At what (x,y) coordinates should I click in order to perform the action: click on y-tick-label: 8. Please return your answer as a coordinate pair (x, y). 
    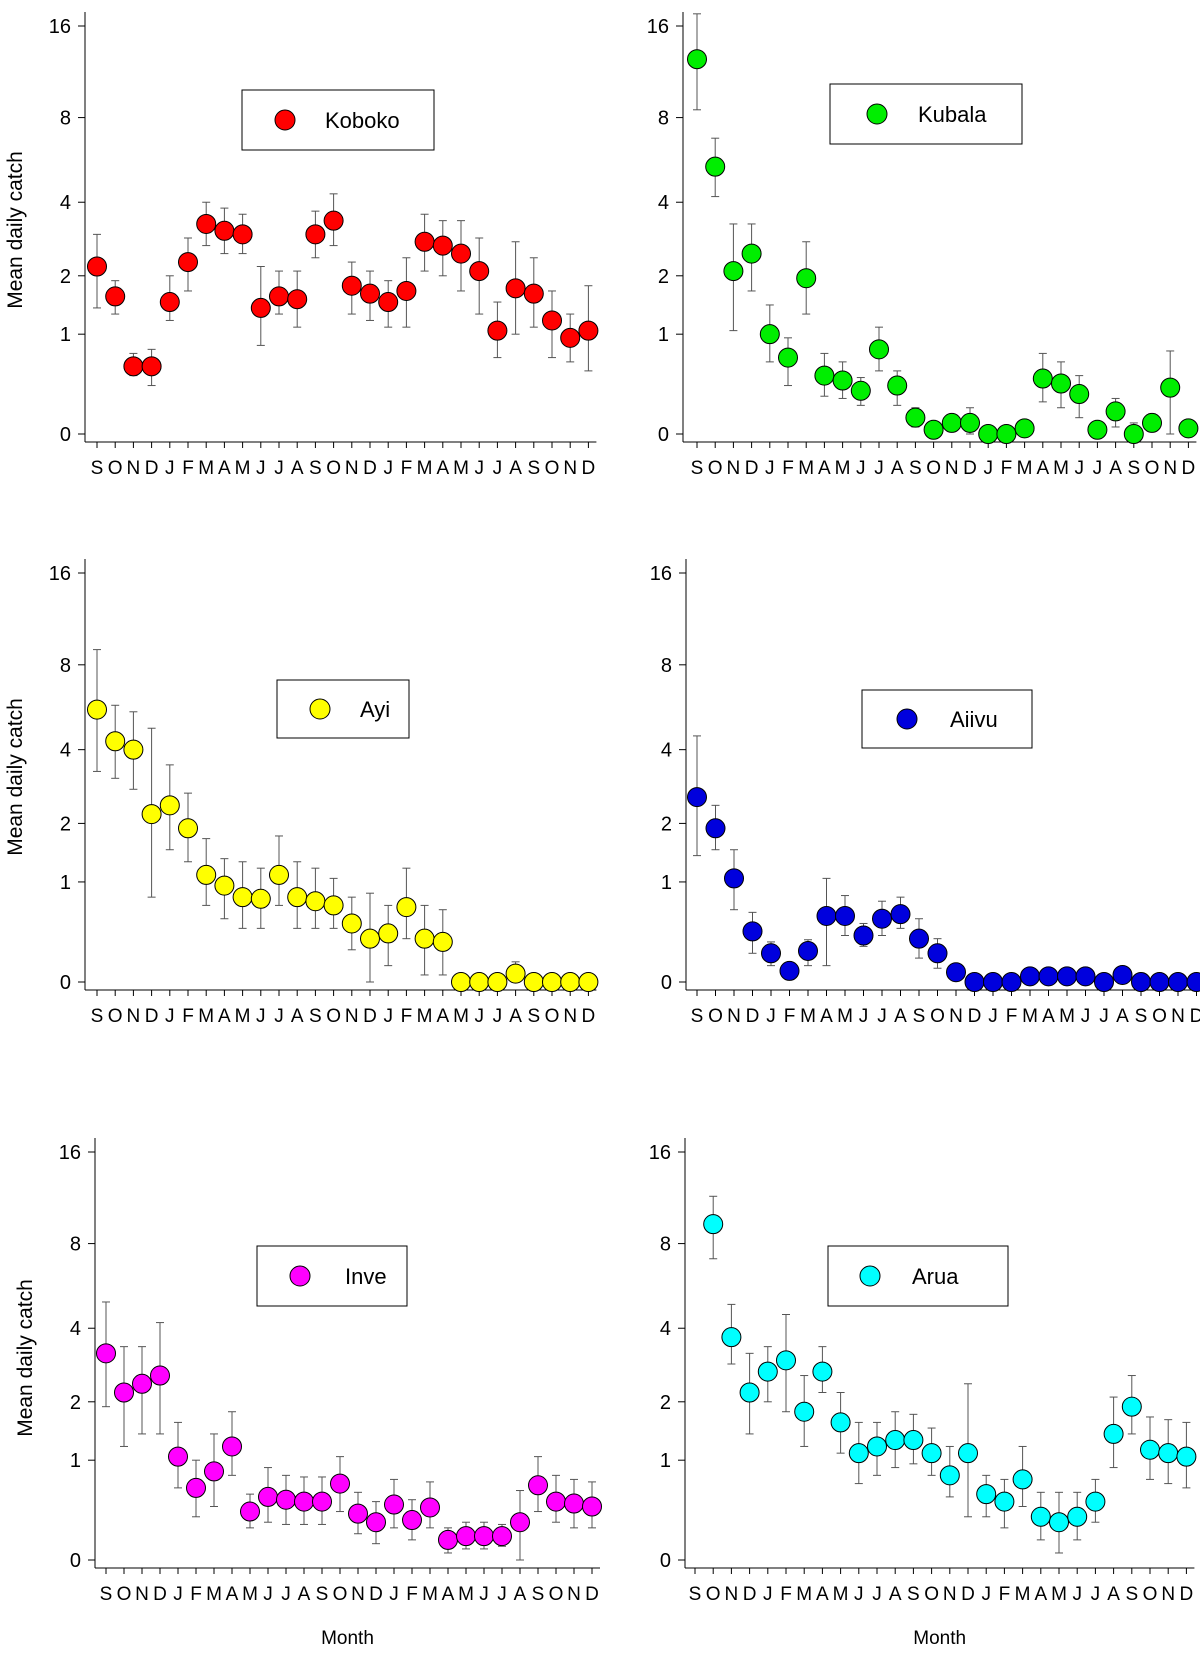
    Looking at the image, I should click on (665, 1245).